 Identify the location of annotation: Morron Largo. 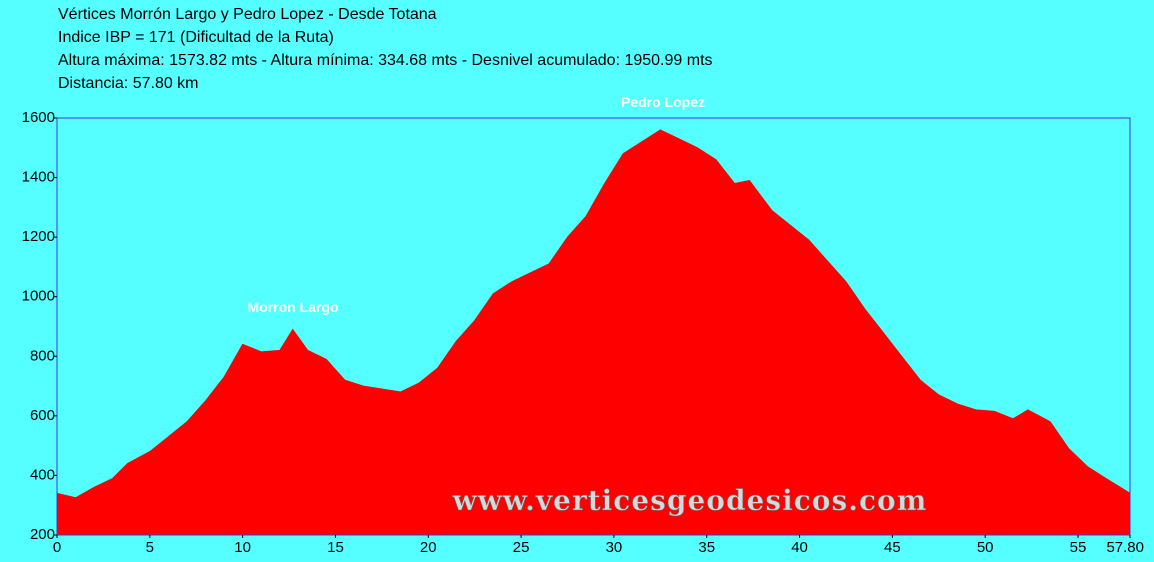
(293, 307).